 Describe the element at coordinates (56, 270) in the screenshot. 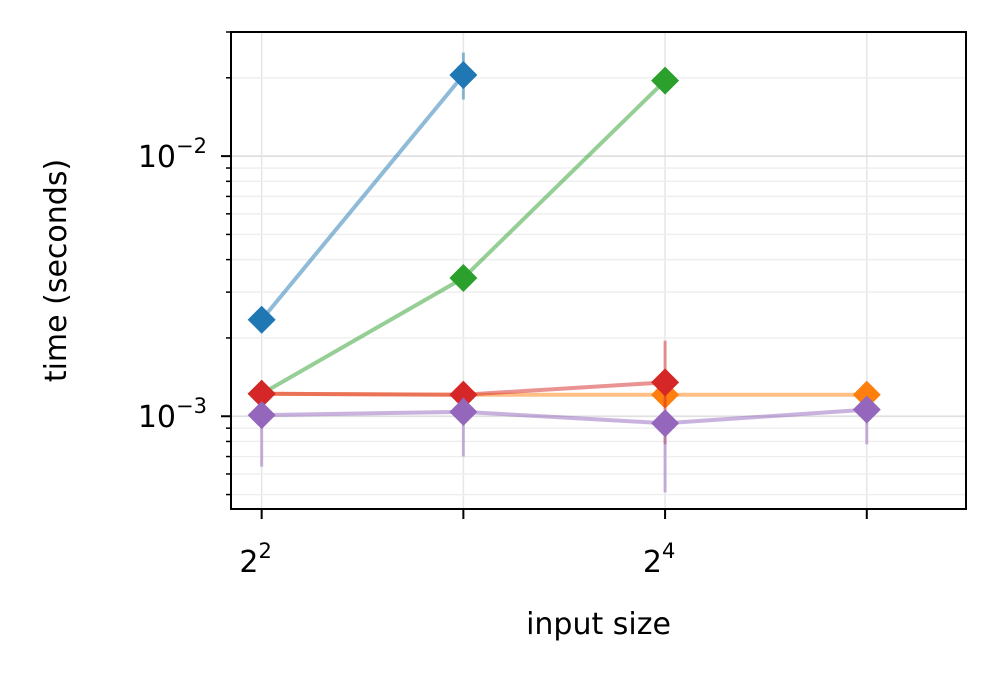

I see `y-axis-label: time (seconds)` at that location.